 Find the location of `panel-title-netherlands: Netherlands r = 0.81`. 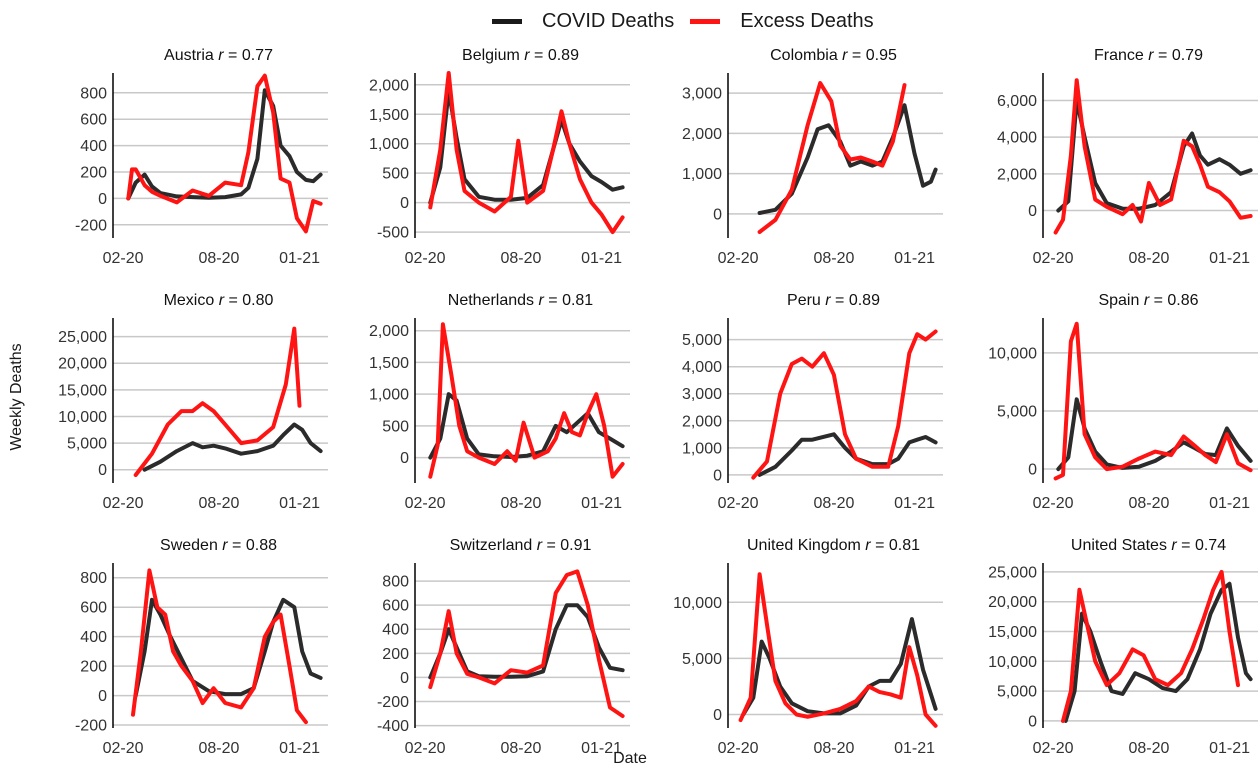

panel-title-netherlands: Netherlands r = 0.81 is located at coordinates (521, 300).